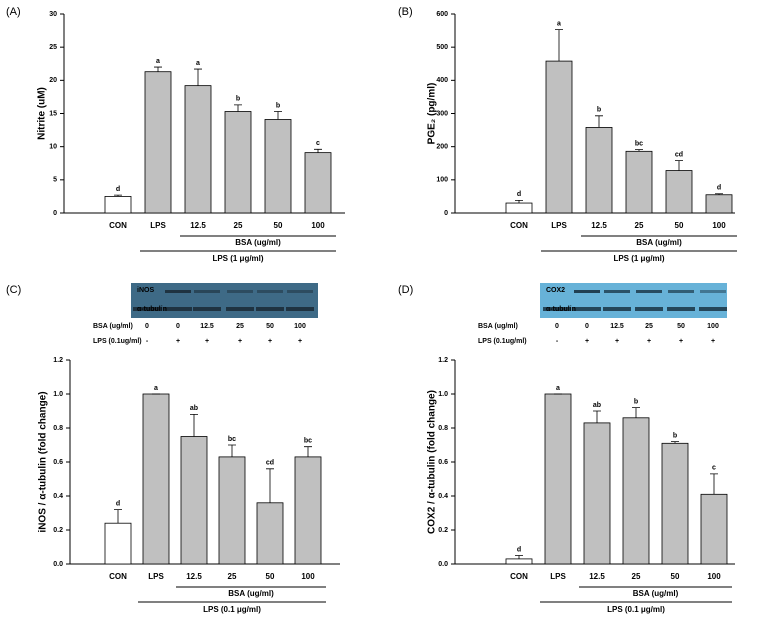  Describe the element at coordinates (55, 213) in the screenshot. I see `y-tick-label: 0` at that location.